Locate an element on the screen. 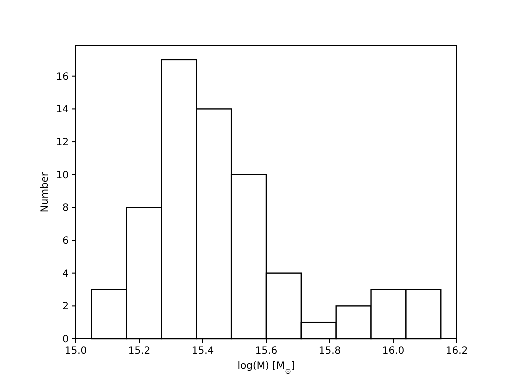 The image size is (508, 381). x-axis-title: log(M) [M$_{⊙}$] is located at coordinates (267, 368).